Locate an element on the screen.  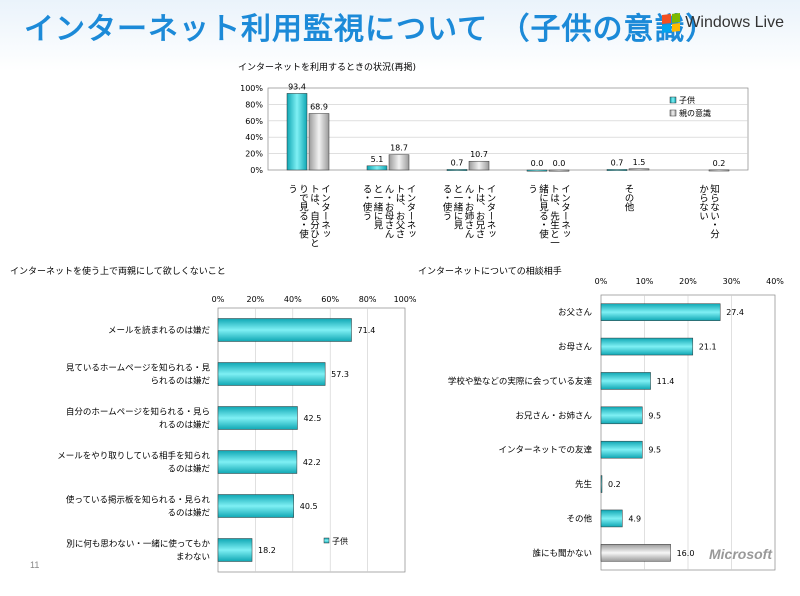
chart3-xtick-label: 20% is located at coordinates (688, 281).